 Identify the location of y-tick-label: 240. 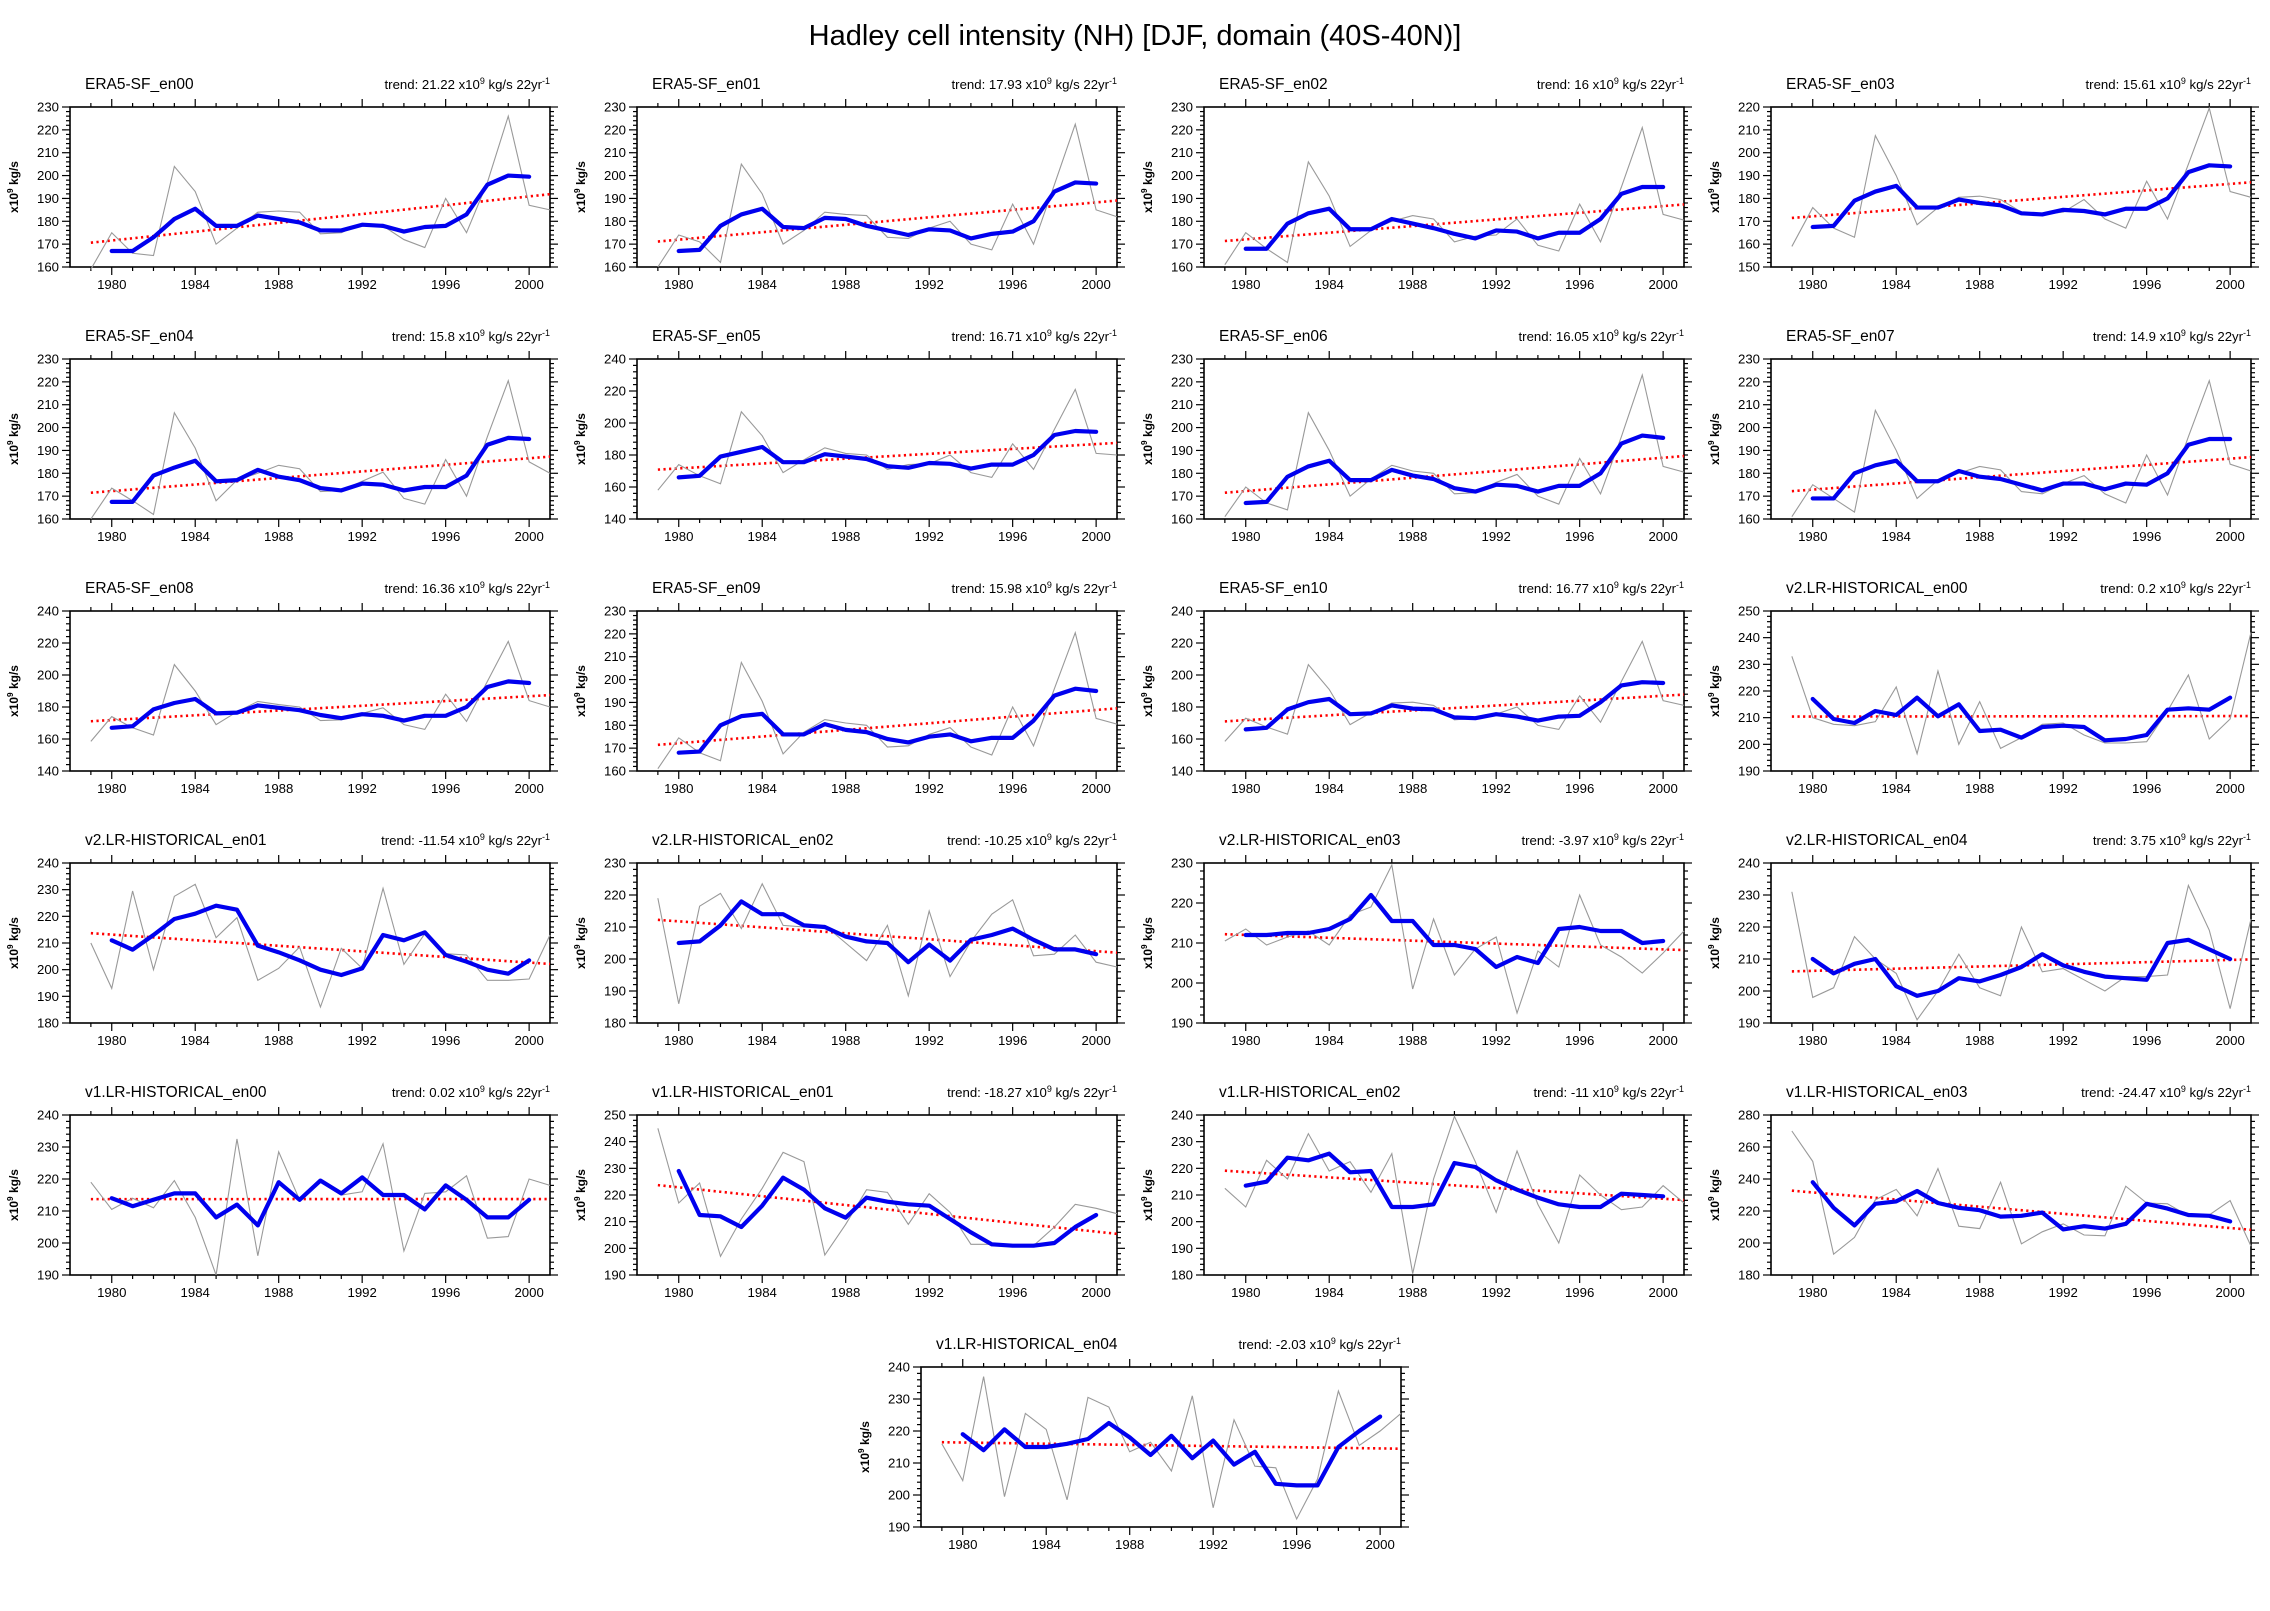
(1749, 863).